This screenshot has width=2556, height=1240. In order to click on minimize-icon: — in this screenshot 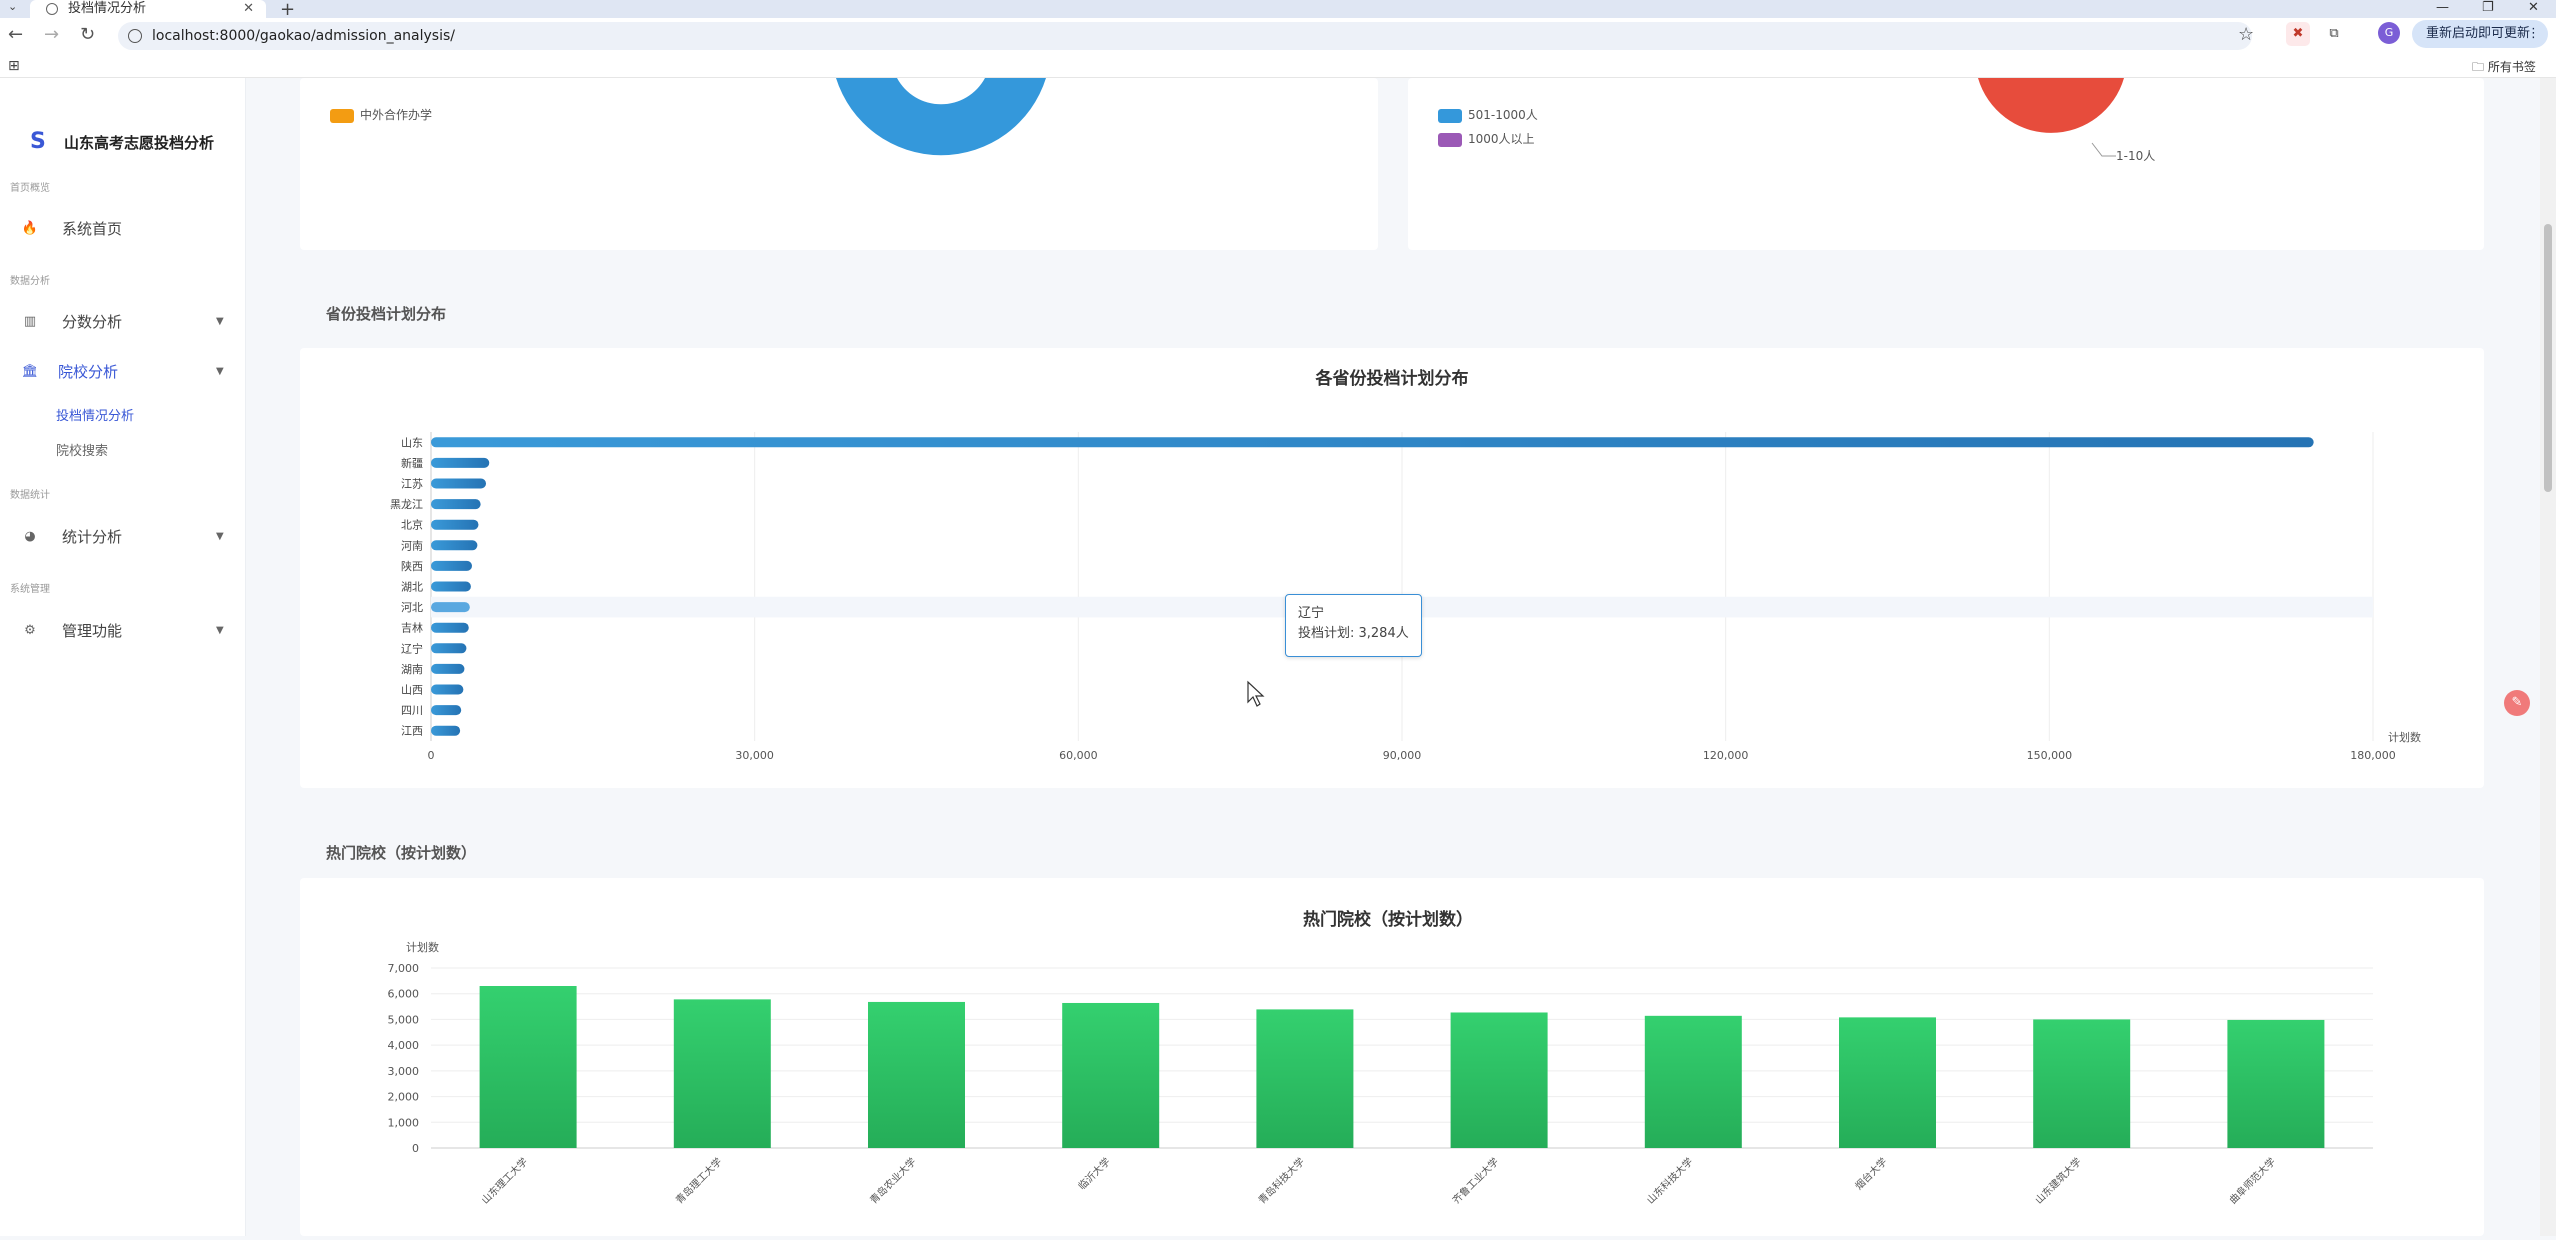, I will do `click(2442, 7)`.